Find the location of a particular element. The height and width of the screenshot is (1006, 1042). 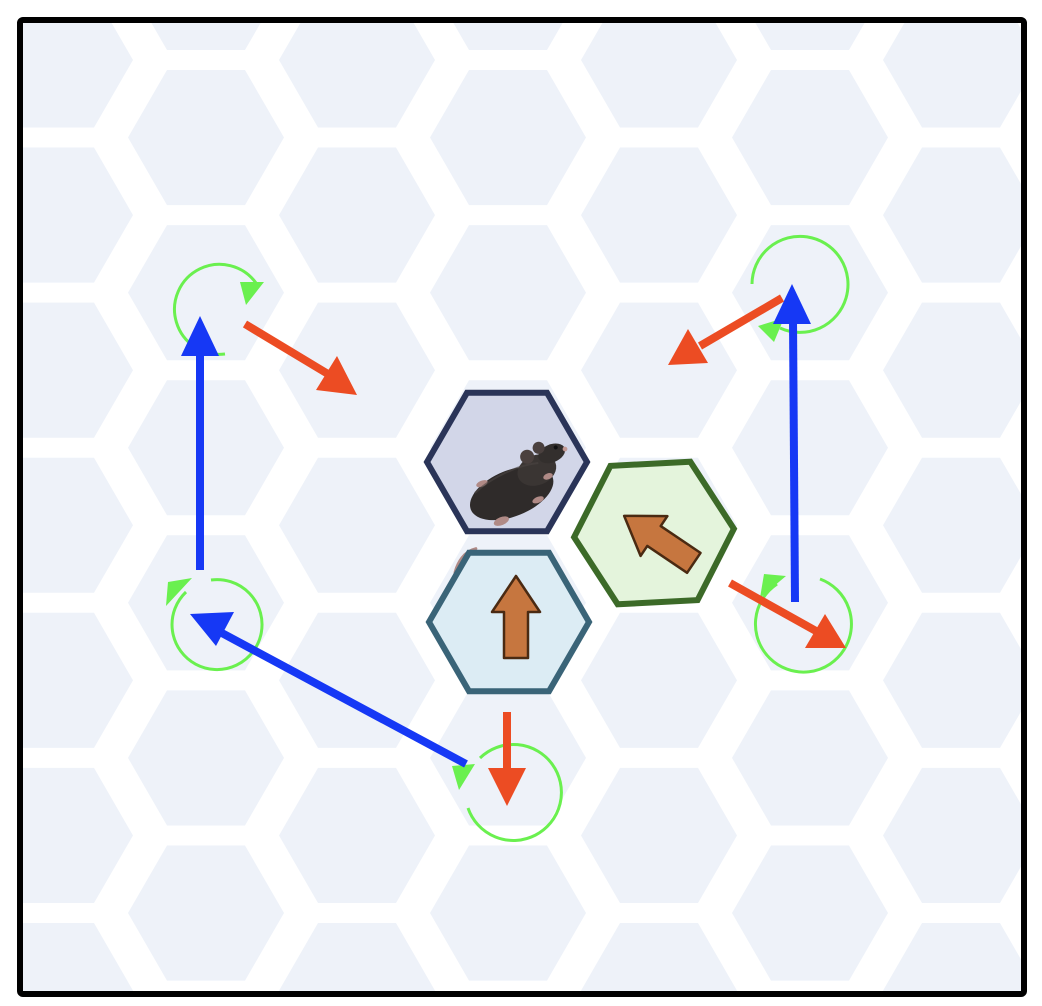

up-left-arrow-tile is located at coordinates (654, 533).